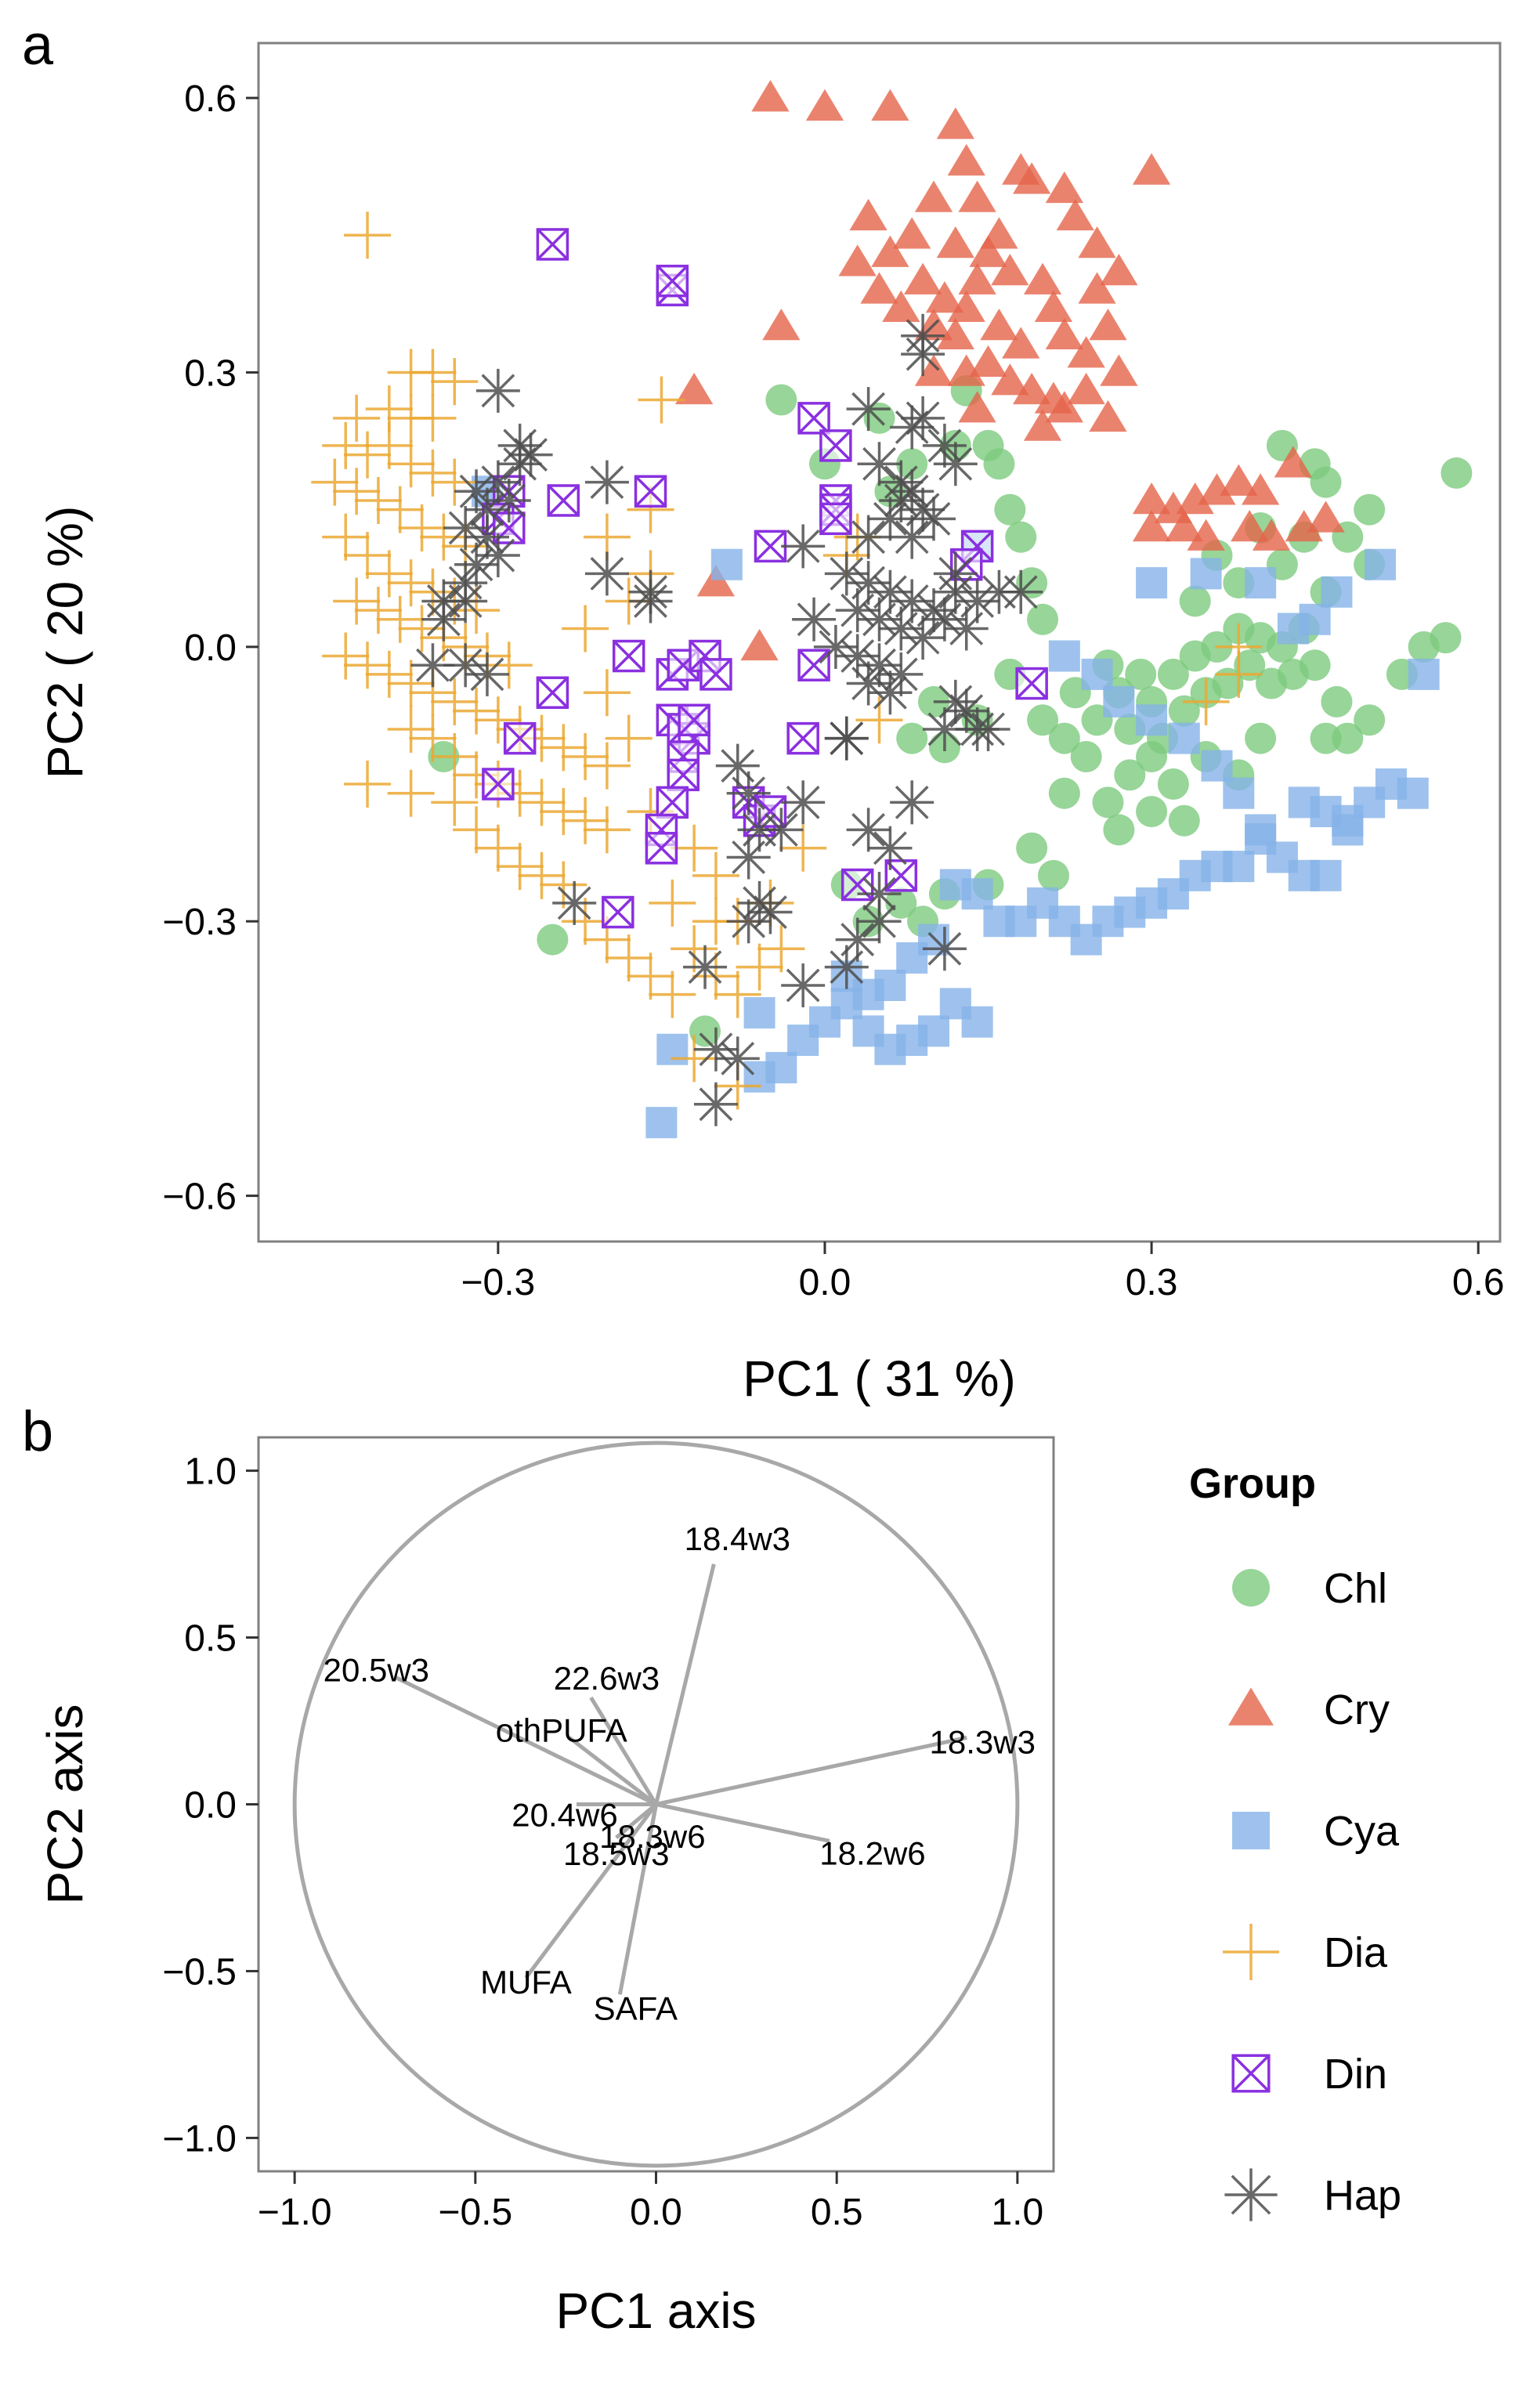 The width and height of the screenshot is (1540, 2382). I want to click on legend-label-Din: Din, so click(1355, 2074).